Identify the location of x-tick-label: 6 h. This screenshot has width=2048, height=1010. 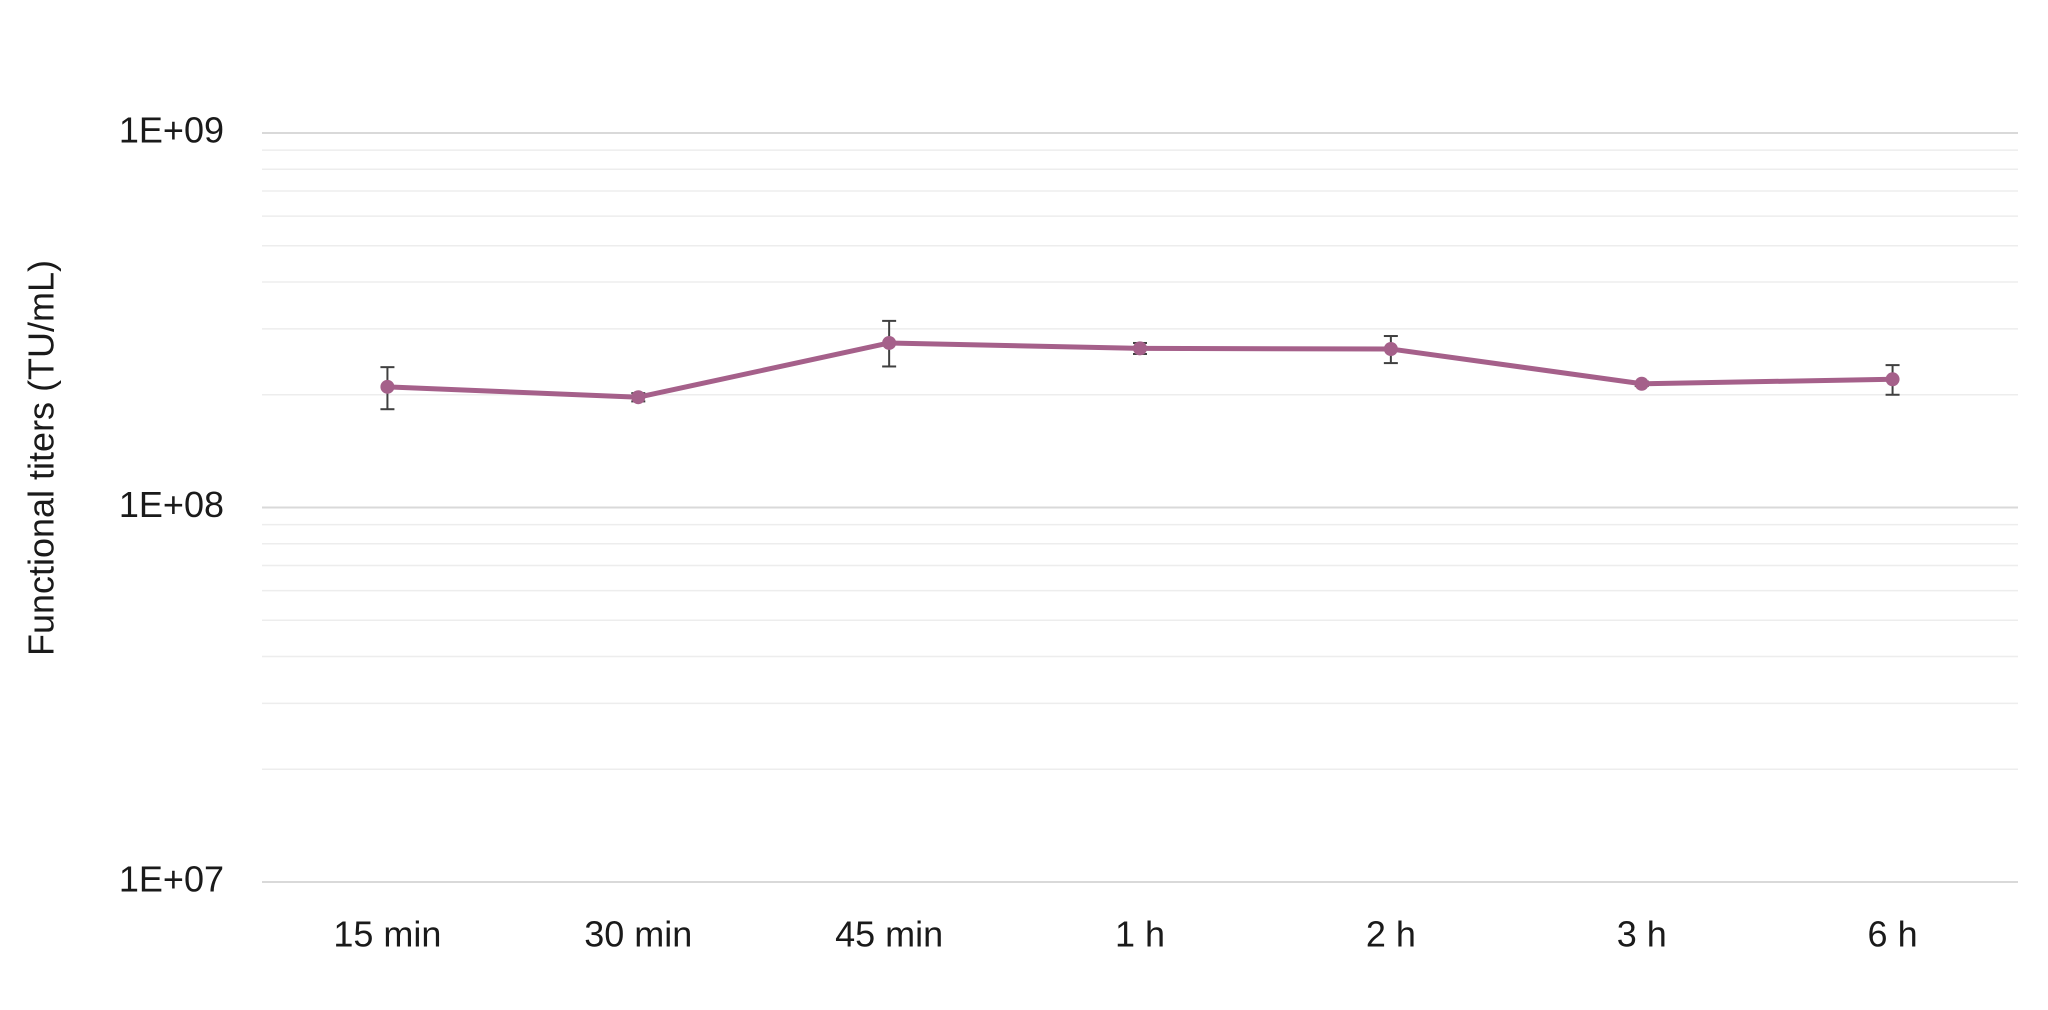
(1893, 934).